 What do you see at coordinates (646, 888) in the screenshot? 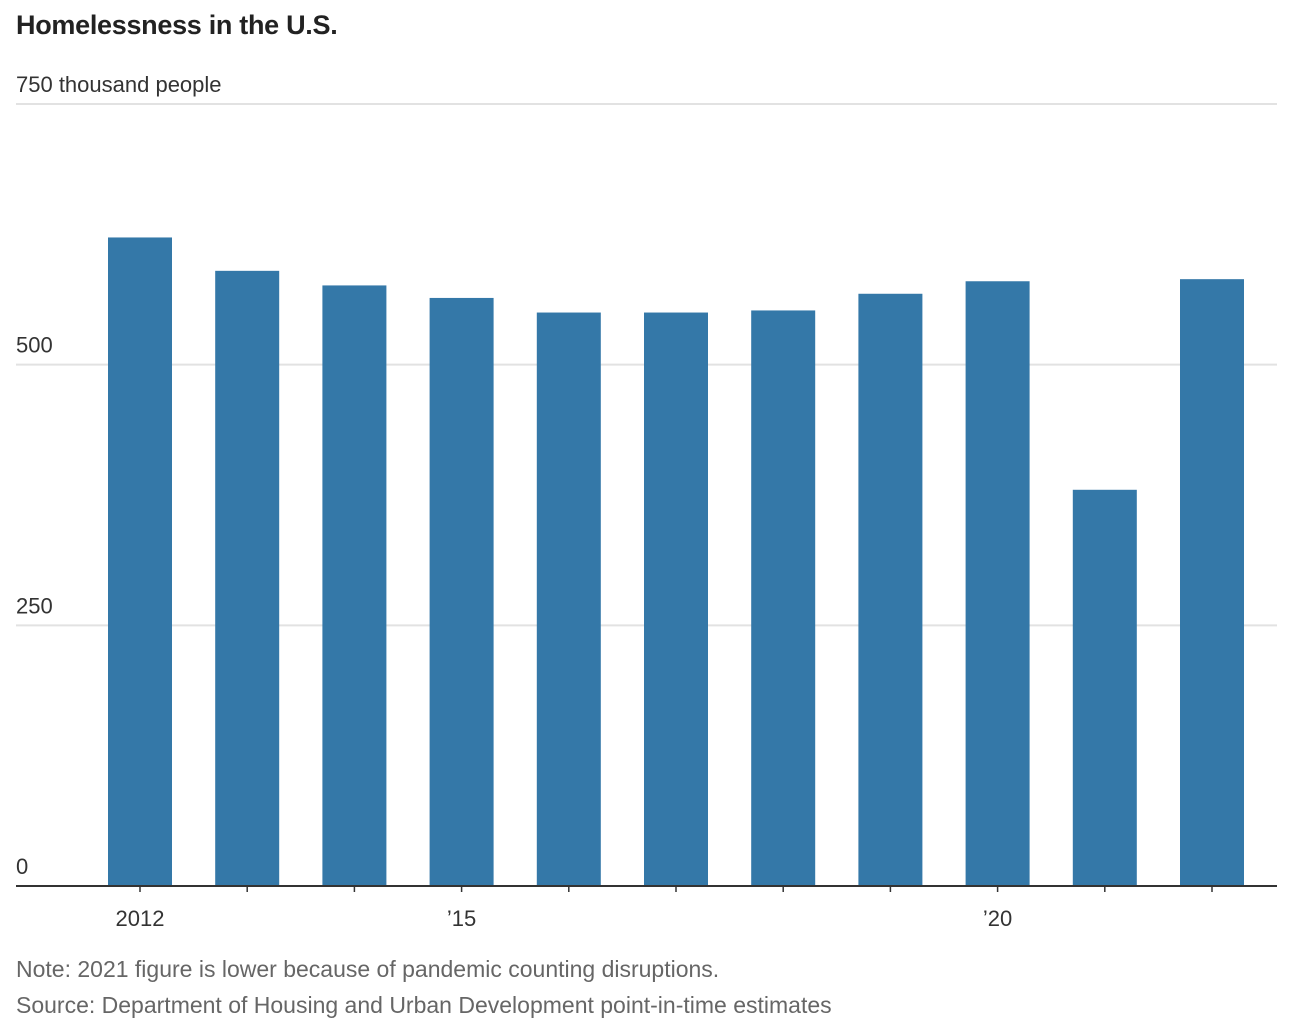
I see `x-axis` at bounding box center [646, 888].